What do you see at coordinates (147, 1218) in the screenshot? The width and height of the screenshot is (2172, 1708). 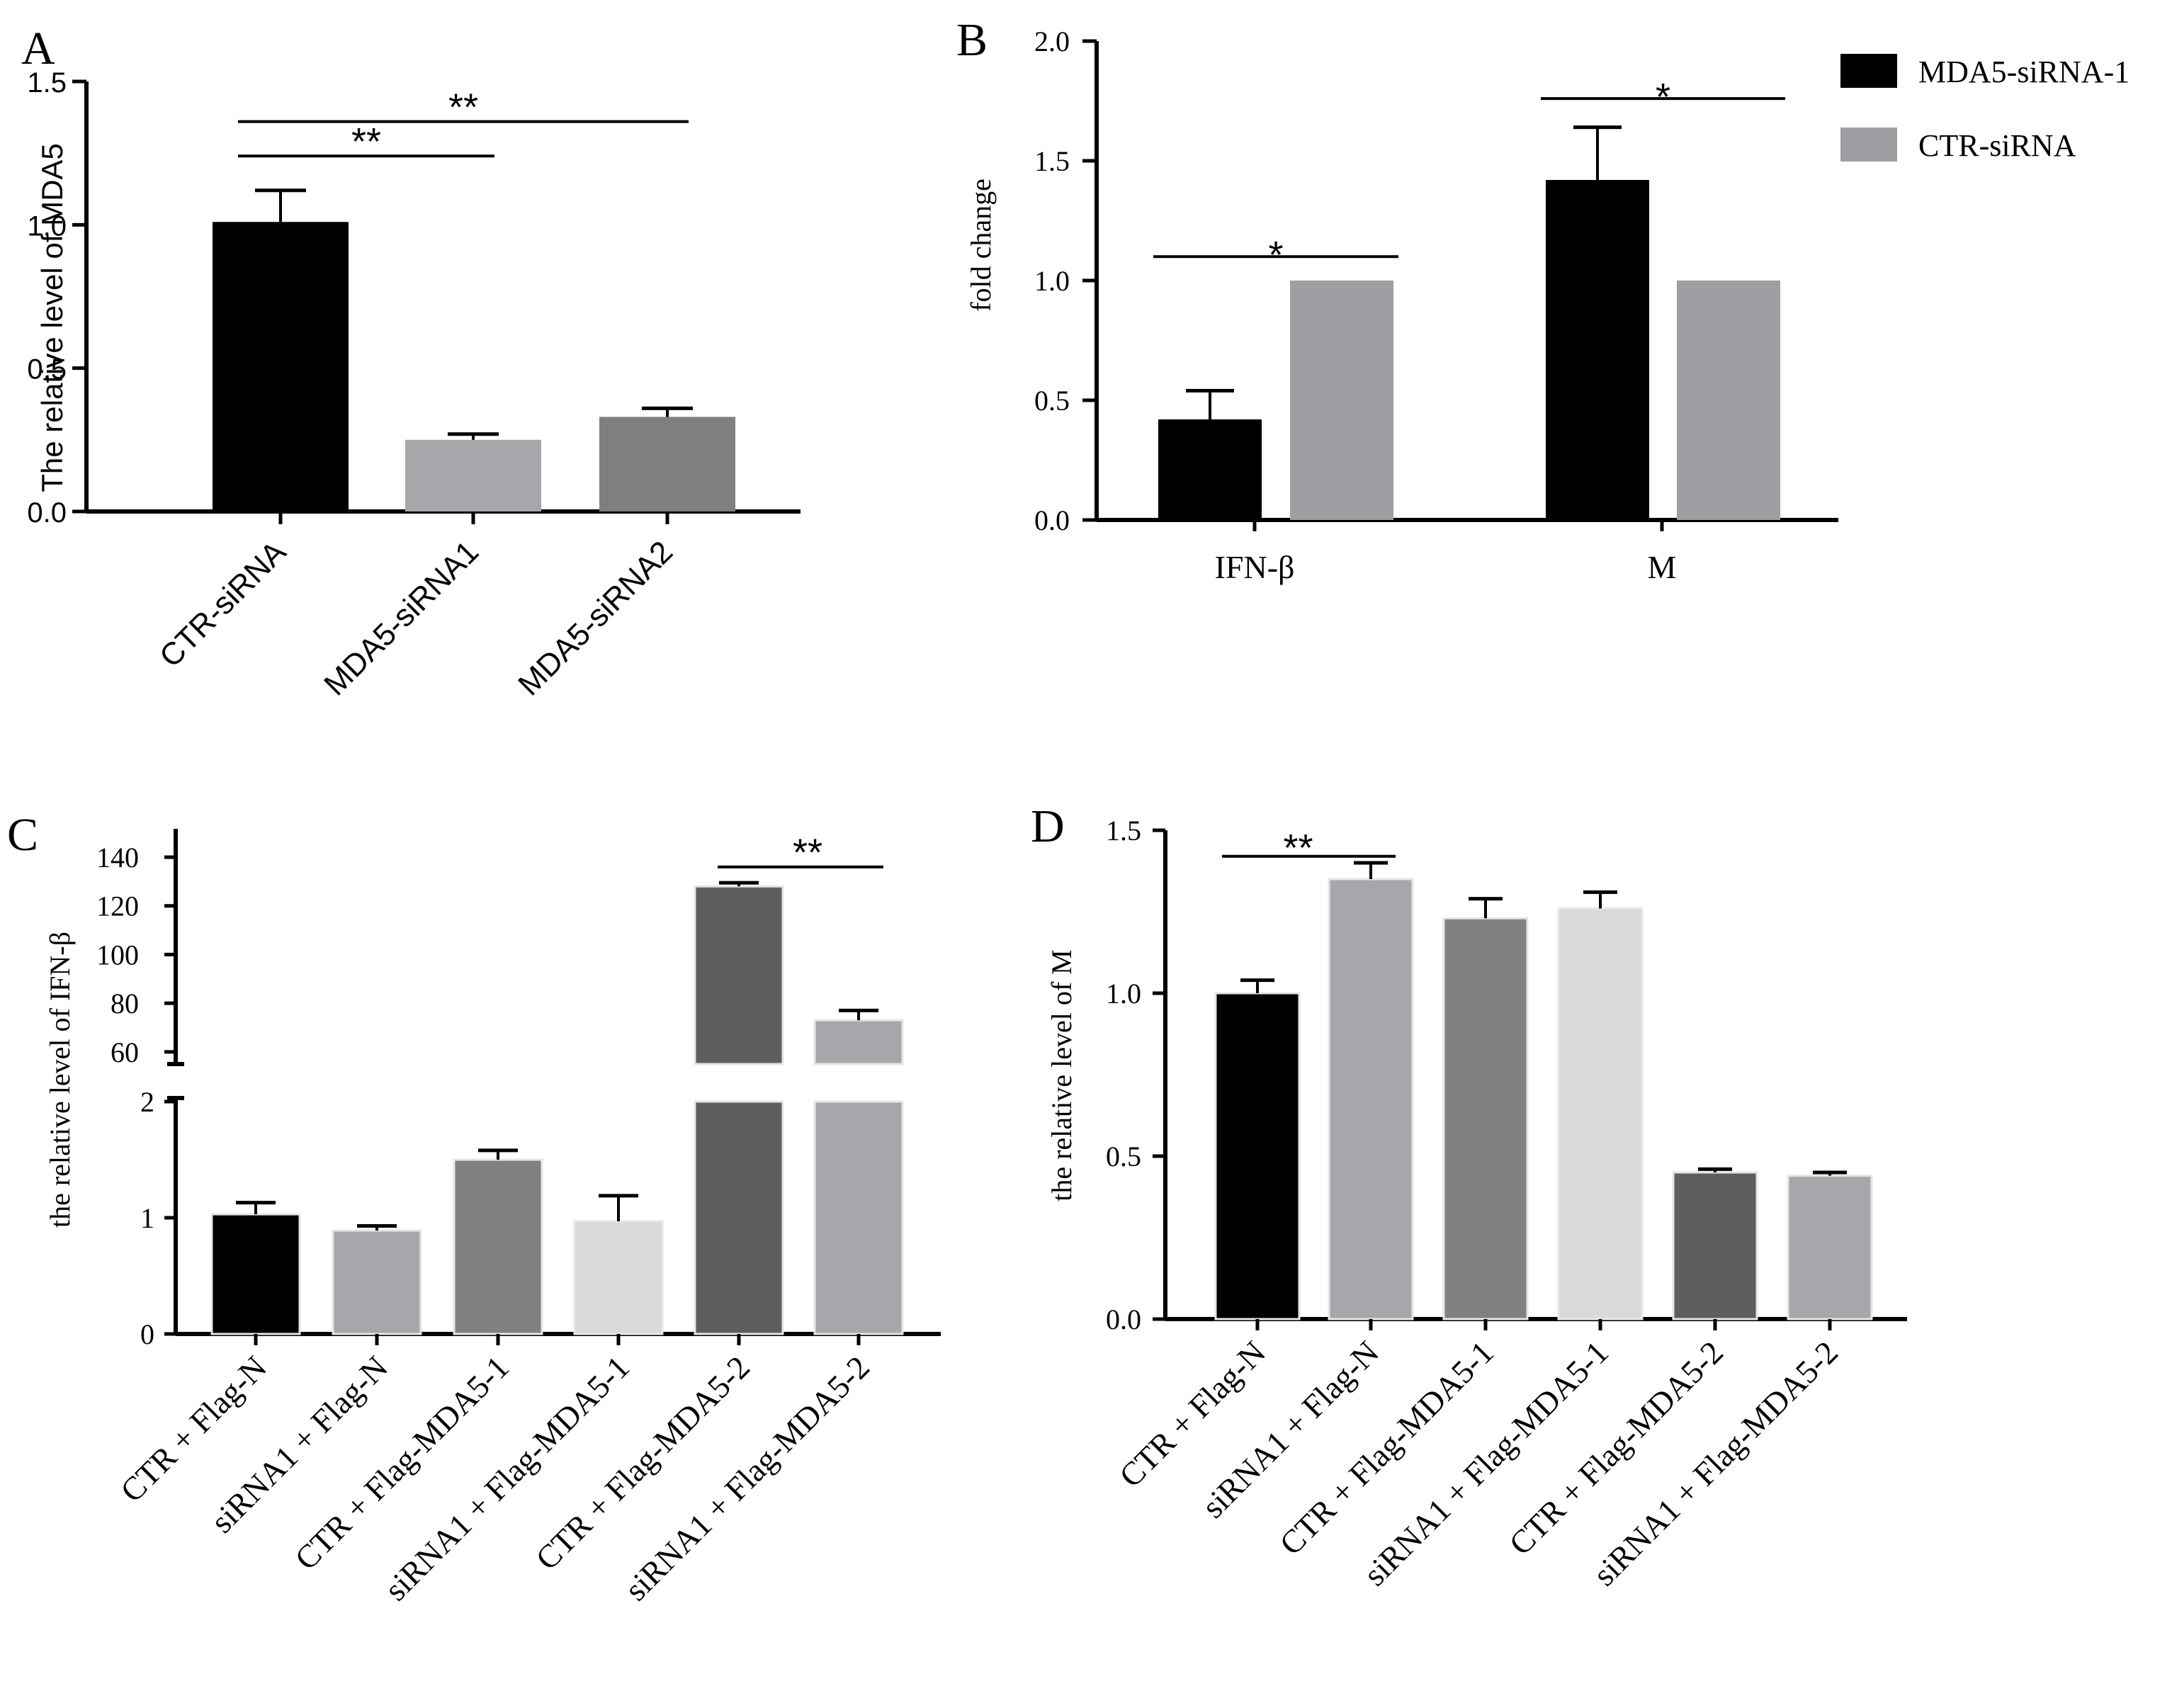 I see `y-tick-label-c-lower: 1` at bounding box center [147, 1218].